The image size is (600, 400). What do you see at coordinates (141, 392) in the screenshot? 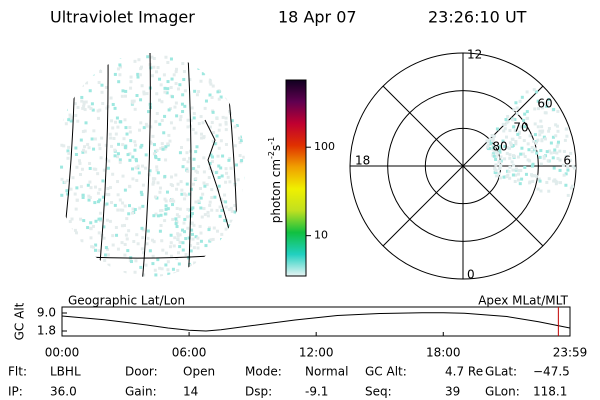
I see `status-label: Gain:` at bounding box center [141, 392].